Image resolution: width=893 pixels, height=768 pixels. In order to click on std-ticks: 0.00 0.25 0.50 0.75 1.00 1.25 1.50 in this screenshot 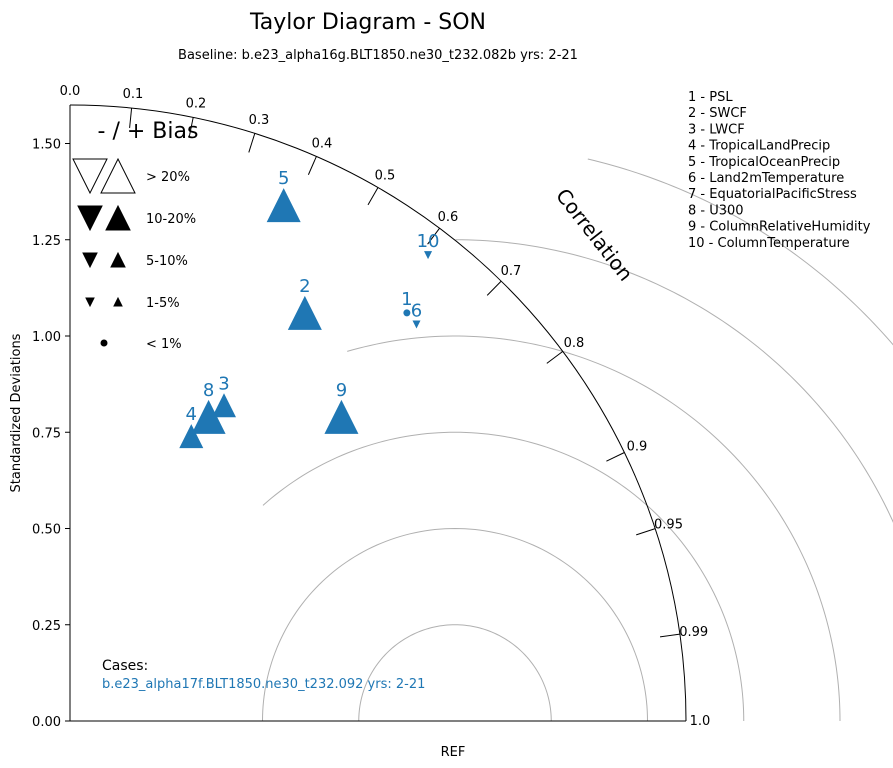, I will do `click(51, 434)`.